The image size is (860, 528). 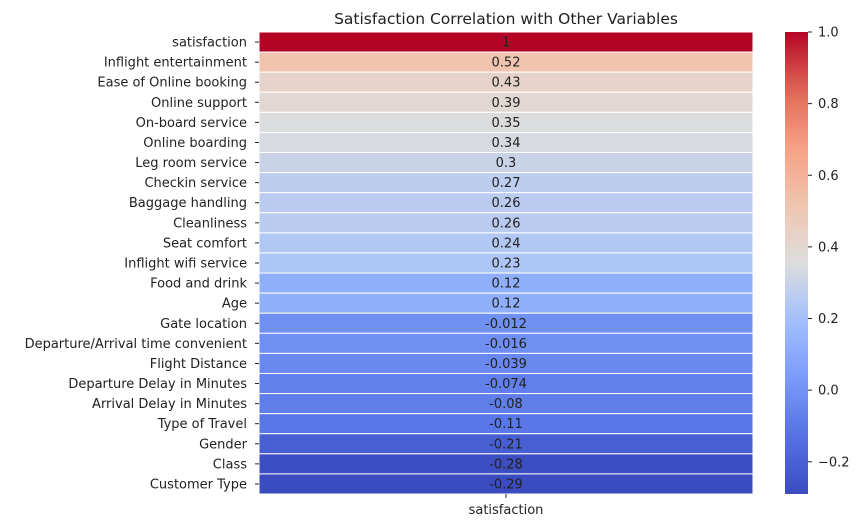 What do you see at coordinates (506, 123) in the screenshot?
I see `cell-value-label: 0.35` at bounding box center [506, 123].